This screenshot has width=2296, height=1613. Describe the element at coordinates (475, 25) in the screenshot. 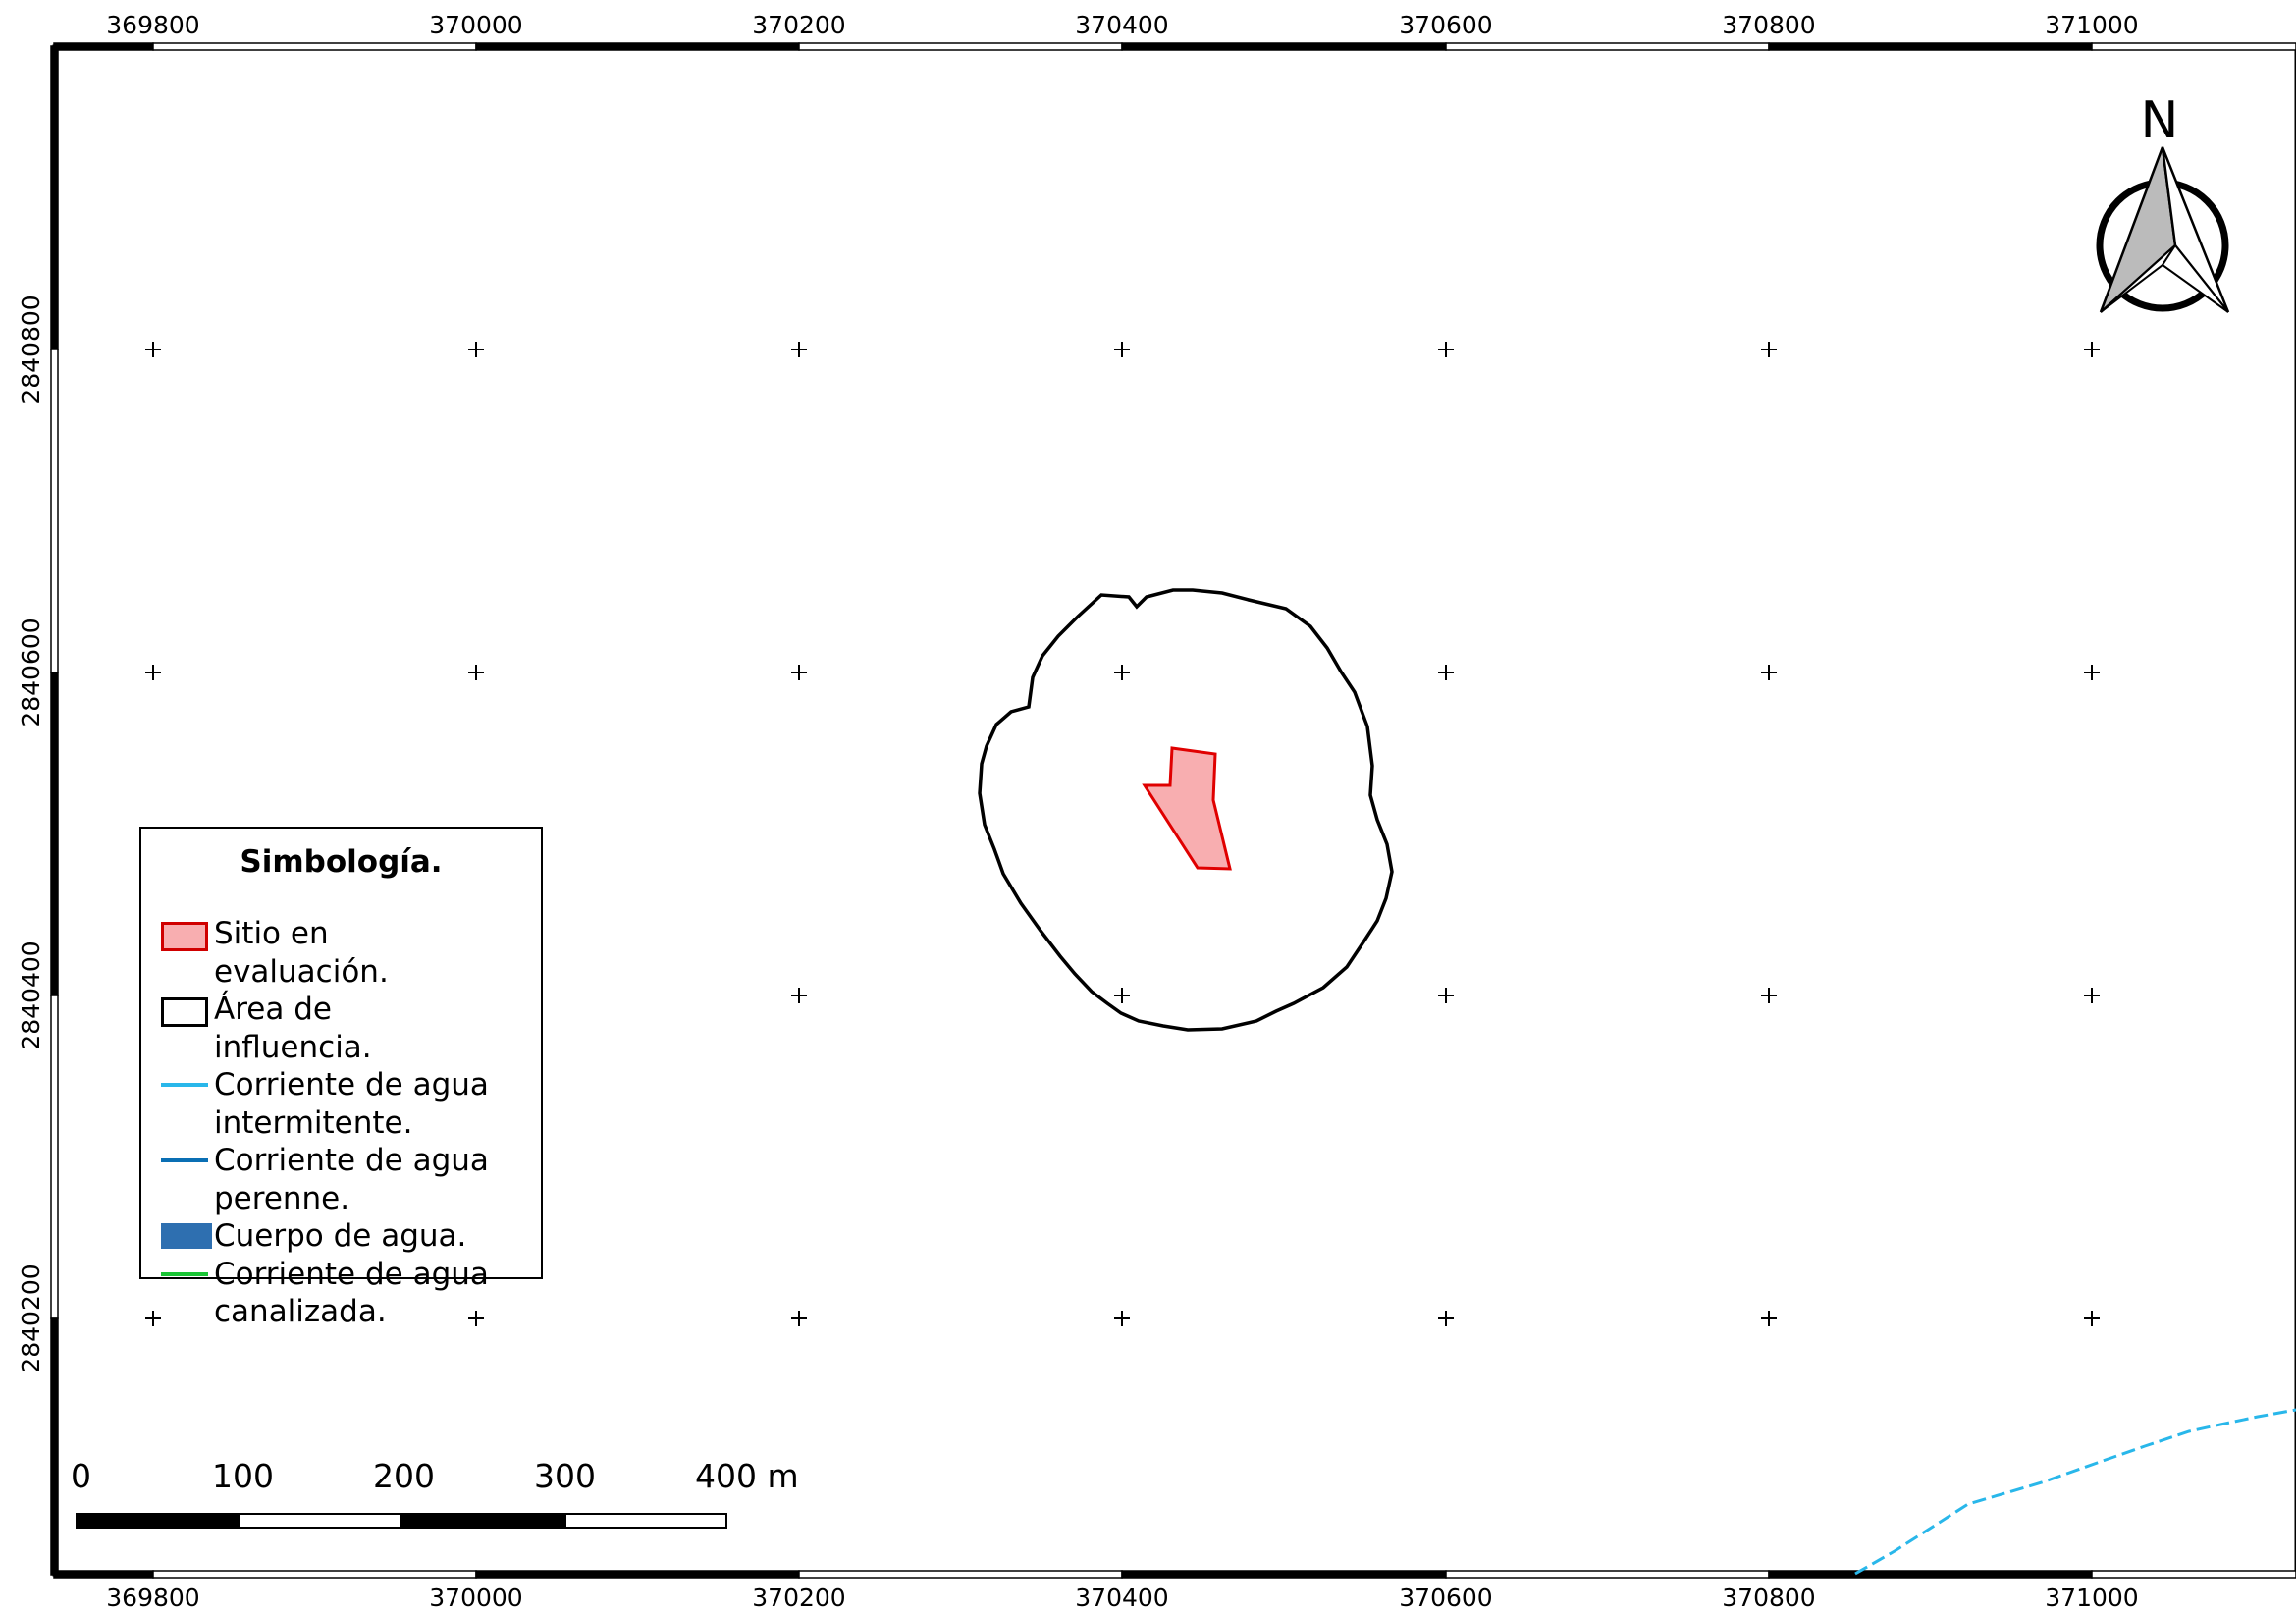

I see `x-label-top: 370000` at that location.